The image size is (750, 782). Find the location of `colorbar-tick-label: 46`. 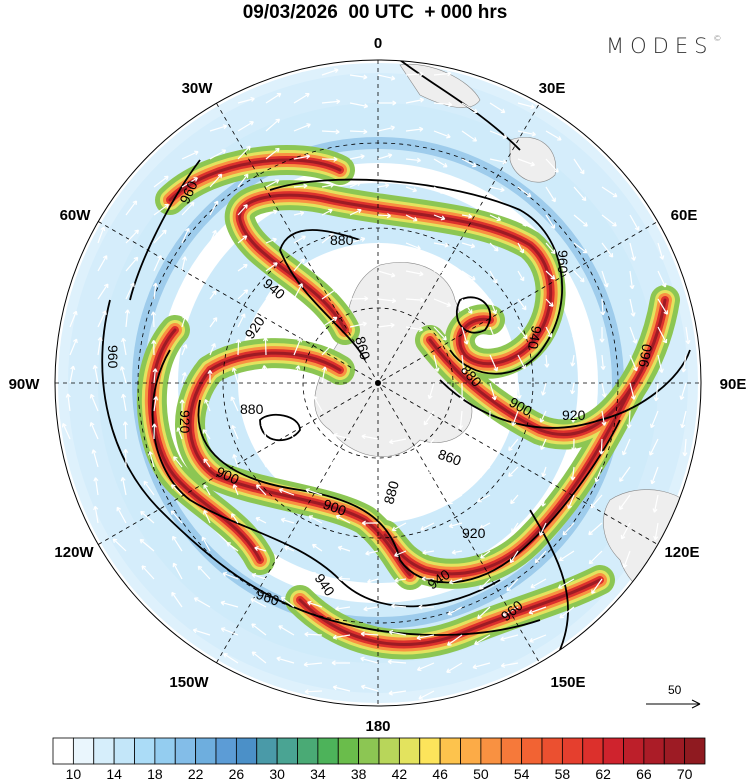

colorbar-tick-label: 46 is located at coordinates (440, 774).